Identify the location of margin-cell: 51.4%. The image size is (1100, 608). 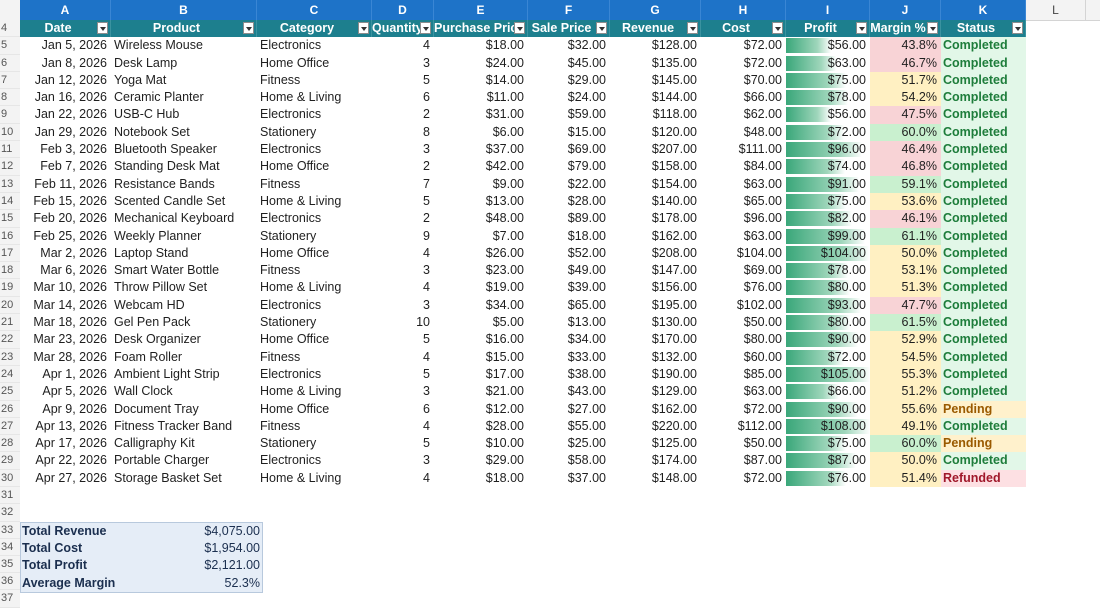
(905, 478).